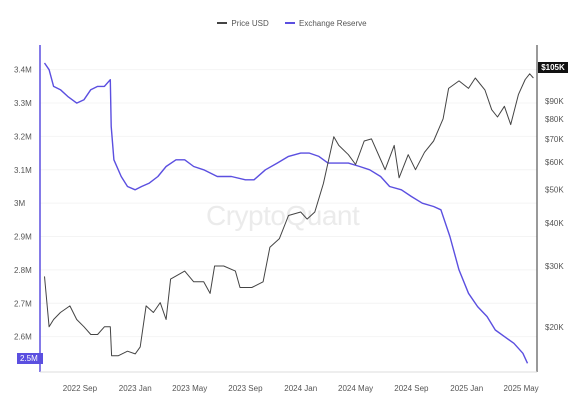  Describe the element at coordinates (332, 23) in the screenshot. I see `legend-label-reserve: Exchange Reserve` at that location.